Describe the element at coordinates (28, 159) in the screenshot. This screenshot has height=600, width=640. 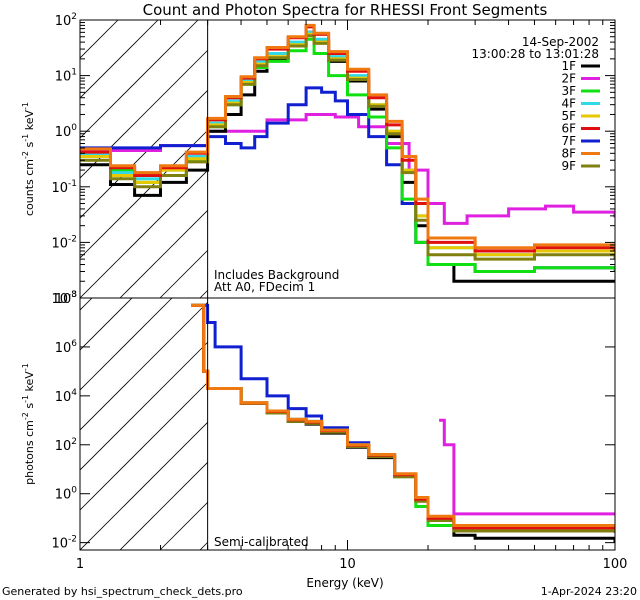
I see `top-y-axis-label: counts cm-2 s-1 keV-1` at that location.